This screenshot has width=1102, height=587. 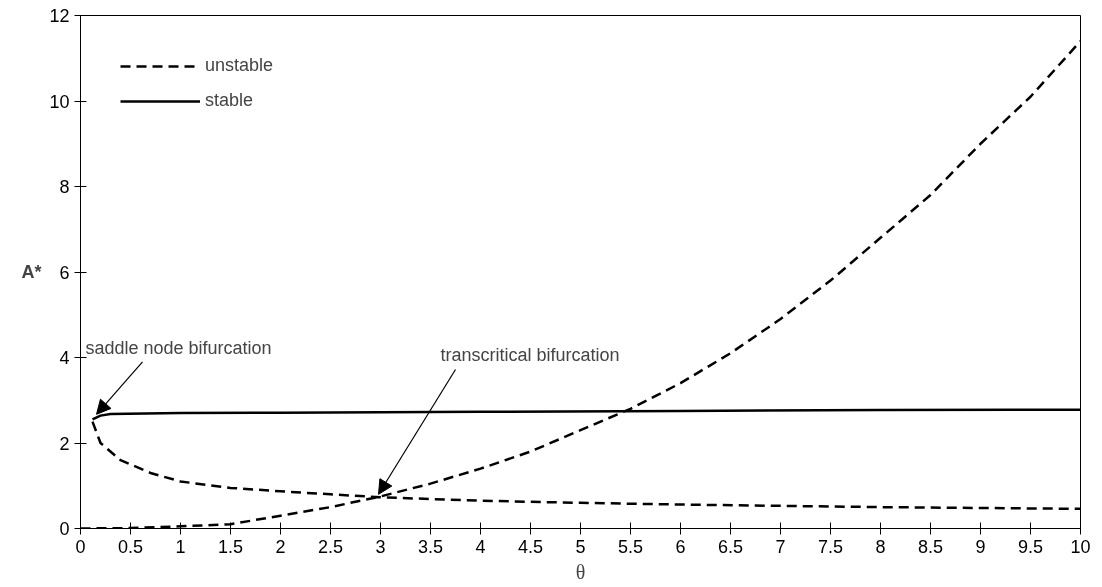 What do you see at coordinates (80, 546) in the screenshot?
I see `x-tick-label: 0` at bounding box center [80, 546].